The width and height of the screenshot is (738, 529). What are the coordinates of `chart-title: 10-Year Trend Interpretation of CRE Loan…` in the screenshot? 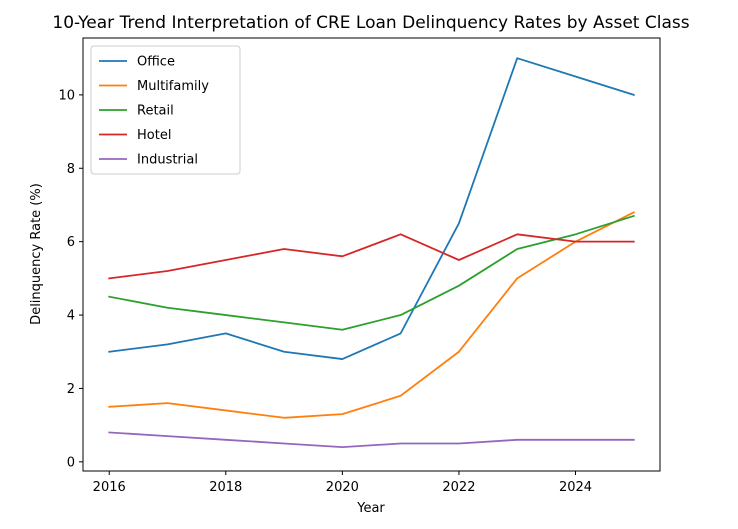 It's located at (370, 23).